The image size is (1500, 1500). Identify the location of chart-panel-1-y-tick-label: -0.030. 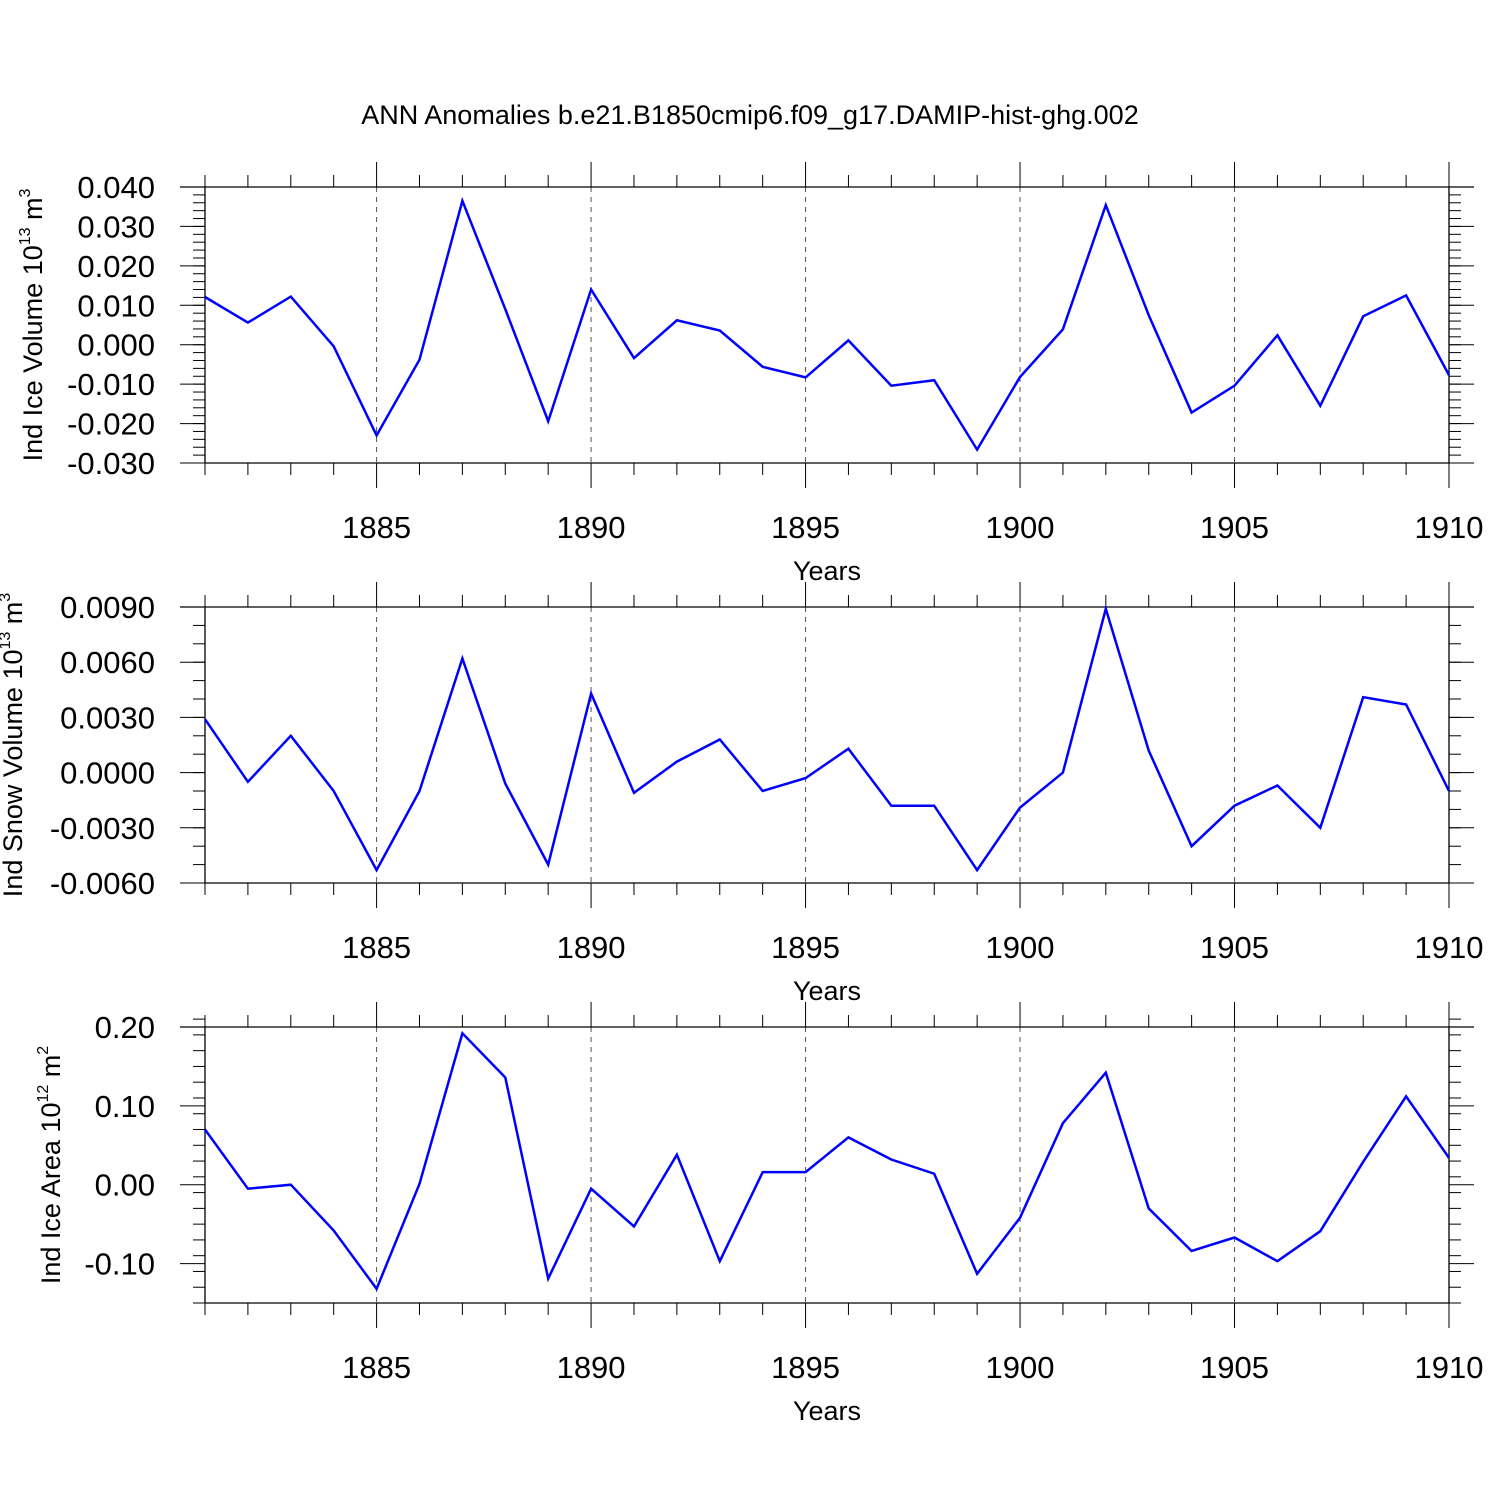
(111, 463).